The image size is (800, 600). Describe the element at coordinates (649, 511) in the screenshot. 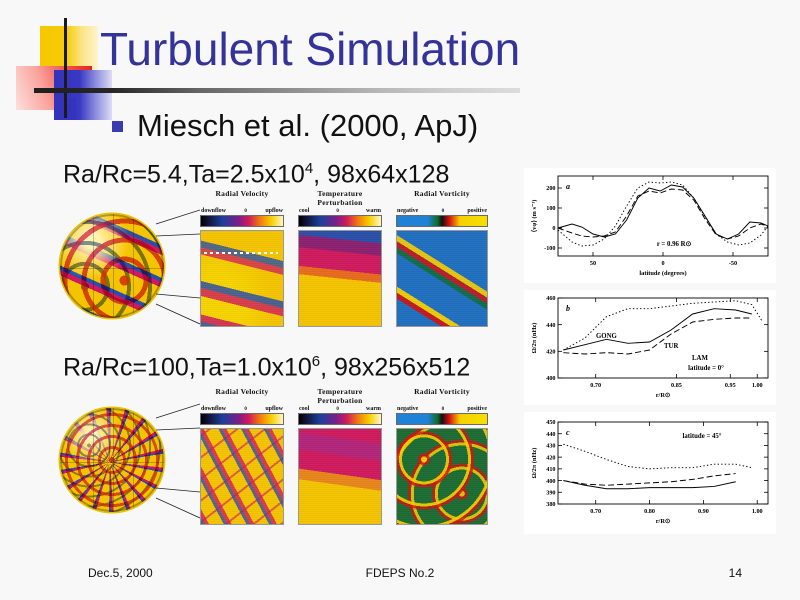

I see `svg-text: 0.80` at that location.